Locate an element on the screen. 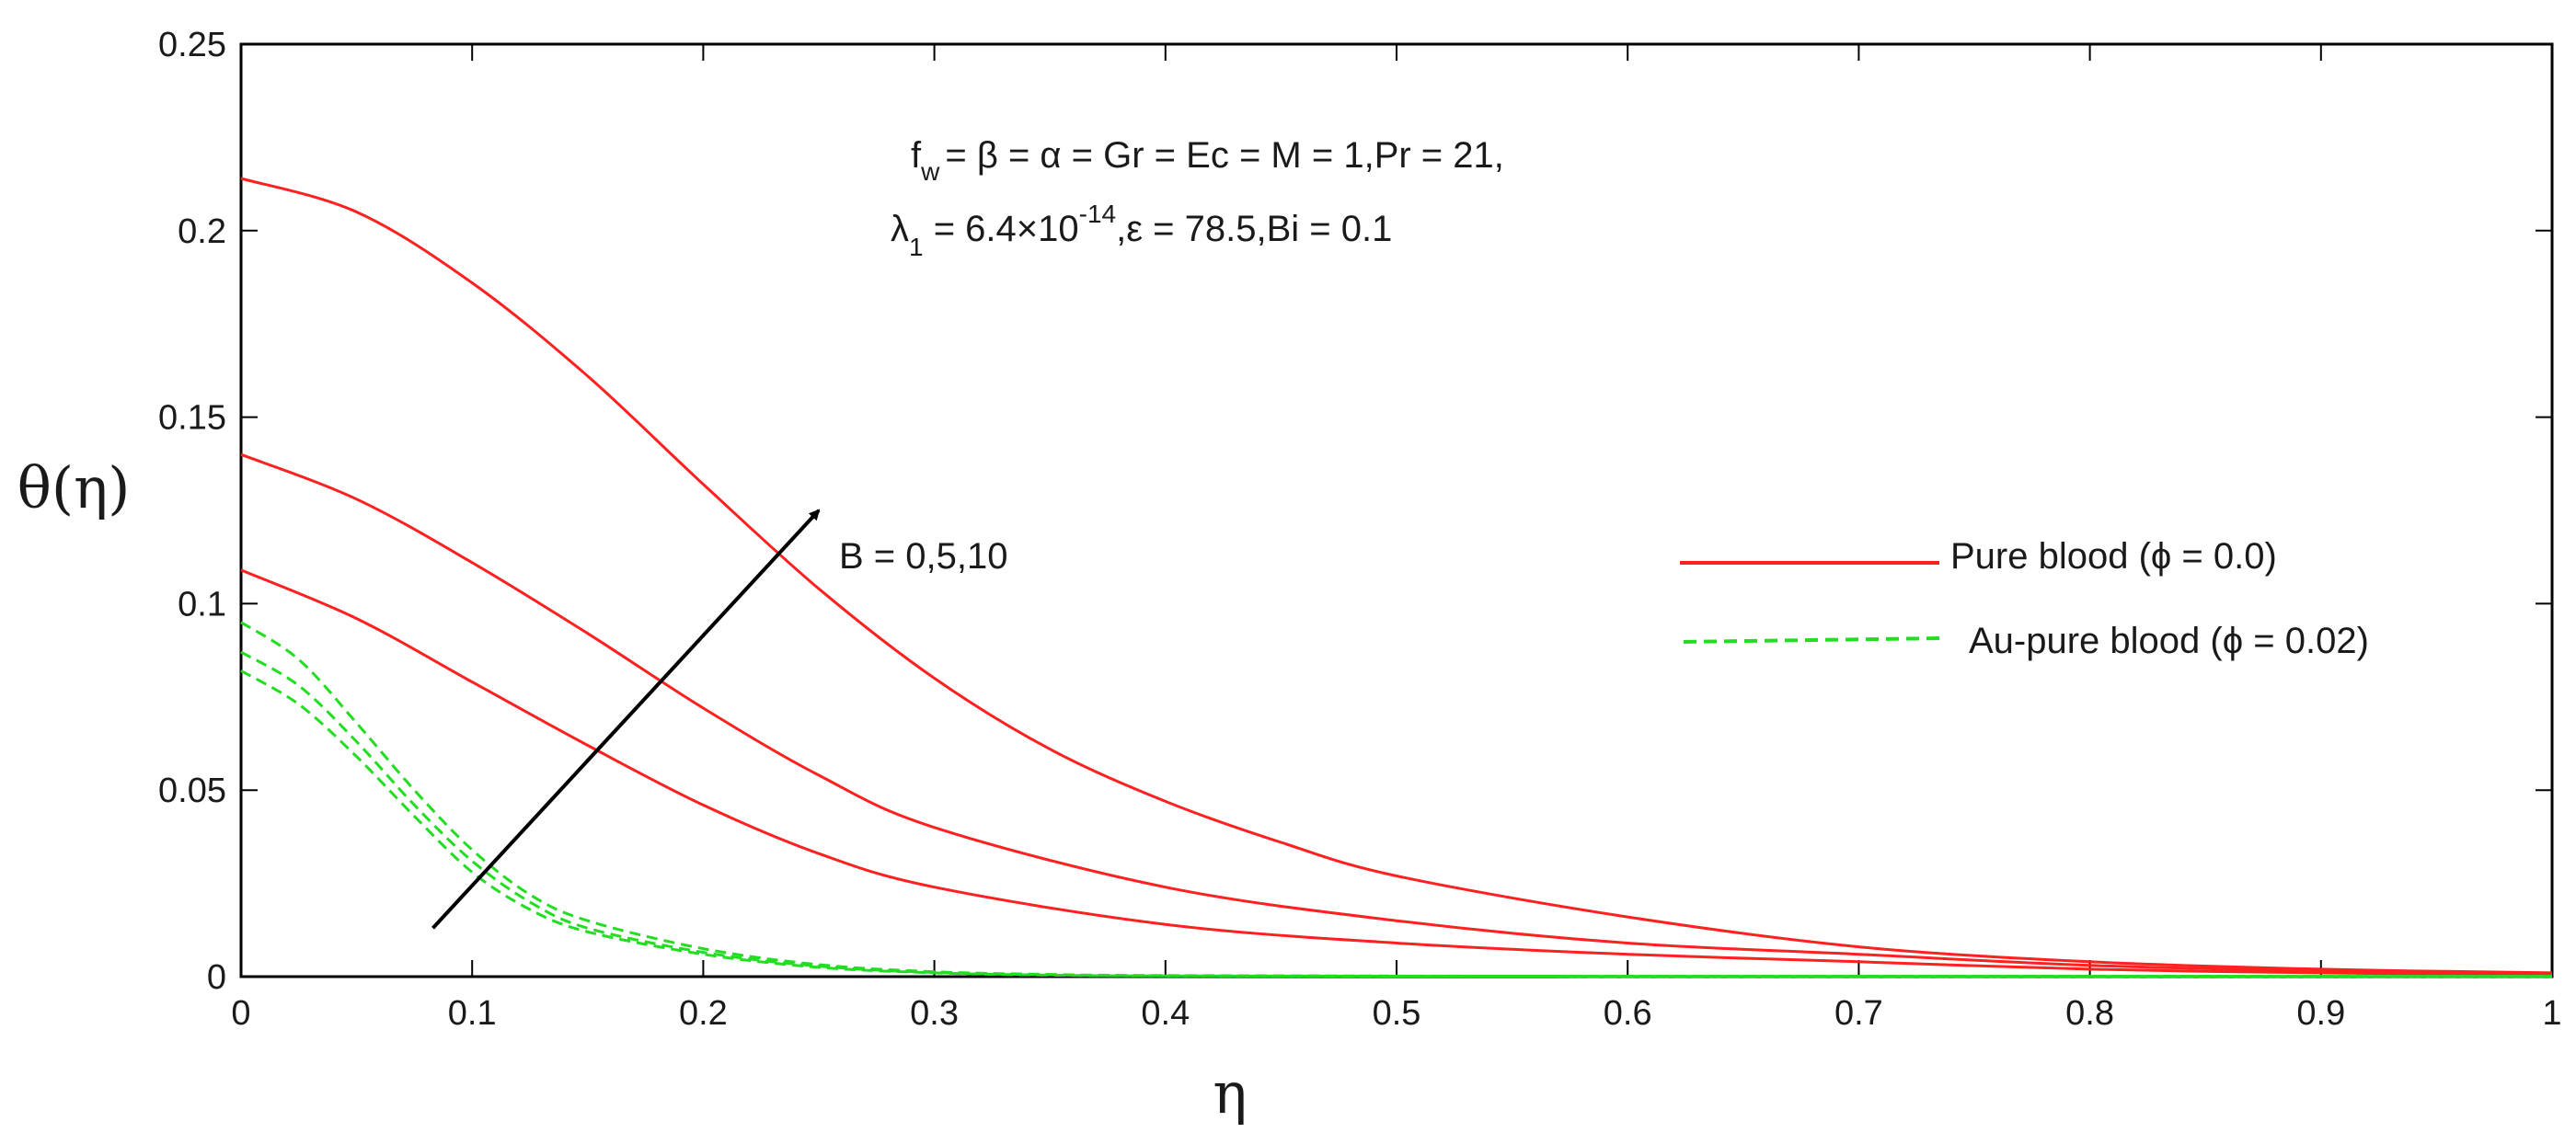 This screenshot has height=1144, width=2576. exponent: -14 is located at coordinates (1097, 214).